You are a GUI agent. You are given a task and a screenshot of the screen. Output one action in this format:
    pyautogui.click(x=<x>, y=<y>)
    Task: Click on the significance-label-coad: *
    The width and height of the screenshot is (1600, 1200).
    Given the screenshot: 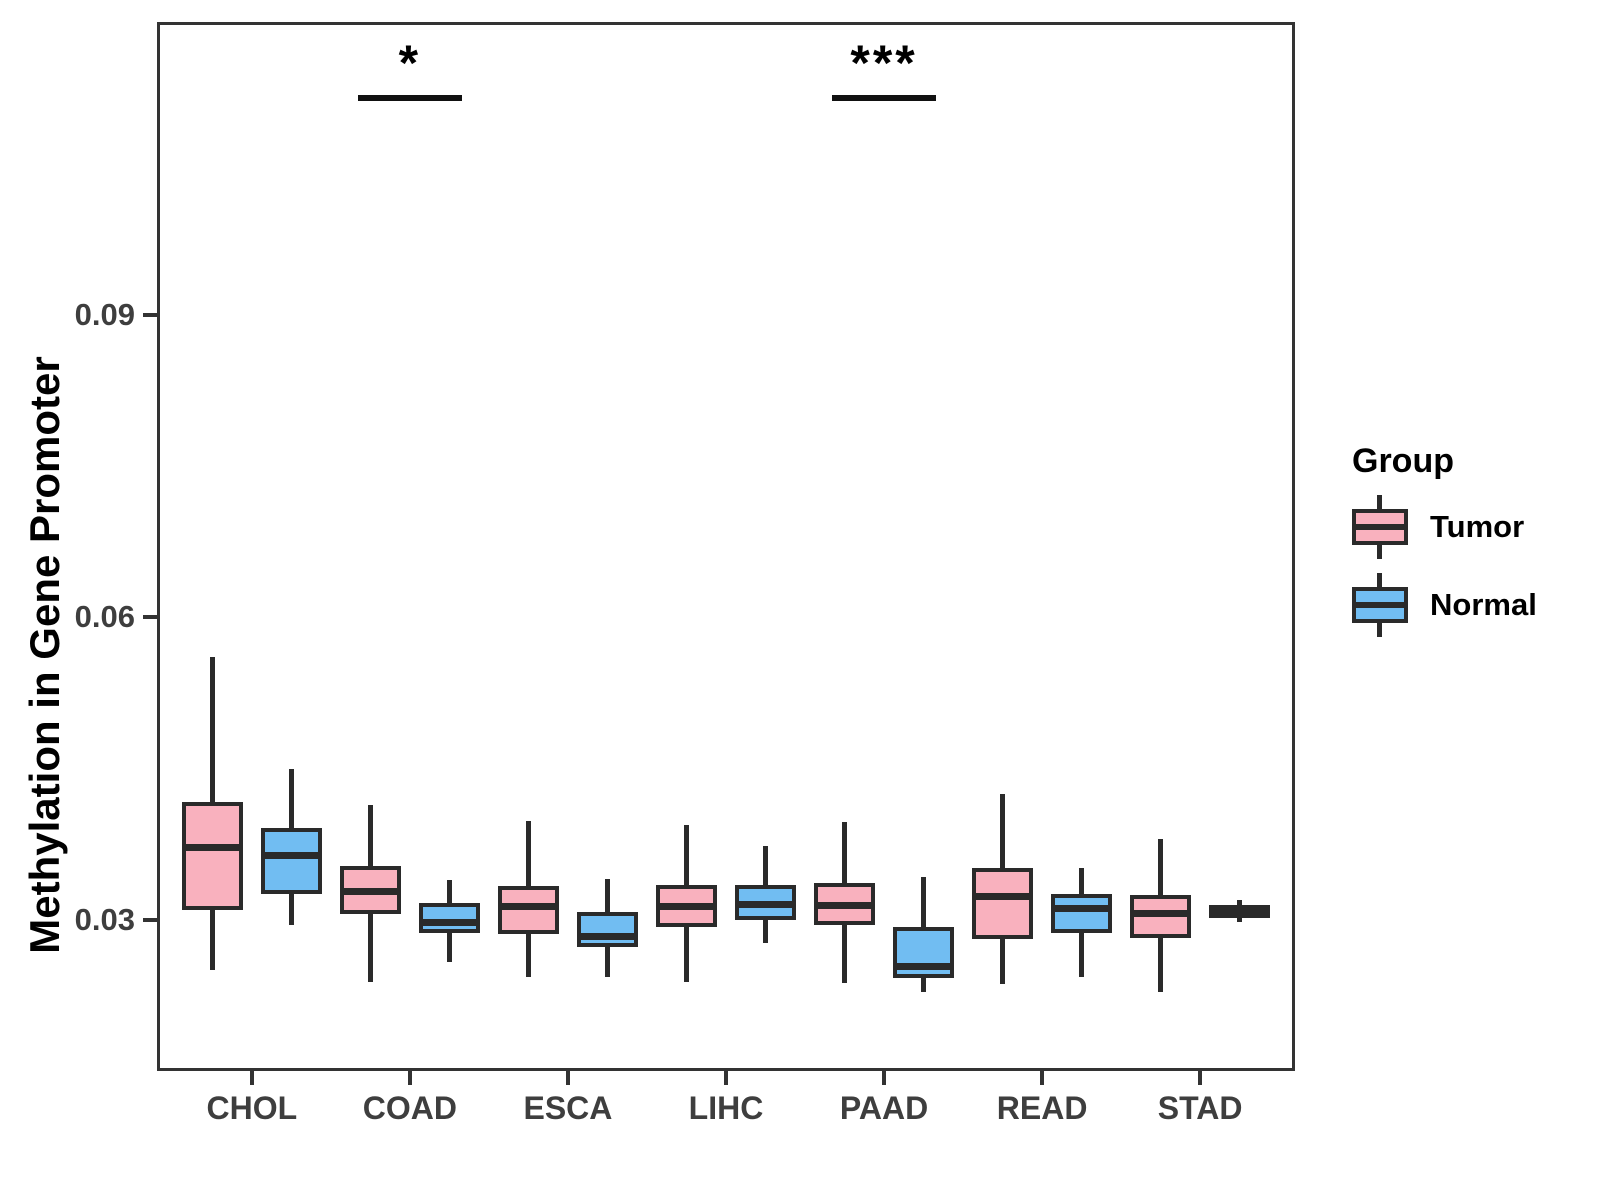 What is the action you would take?
    pyautogui.click(x=410, y=62)
    